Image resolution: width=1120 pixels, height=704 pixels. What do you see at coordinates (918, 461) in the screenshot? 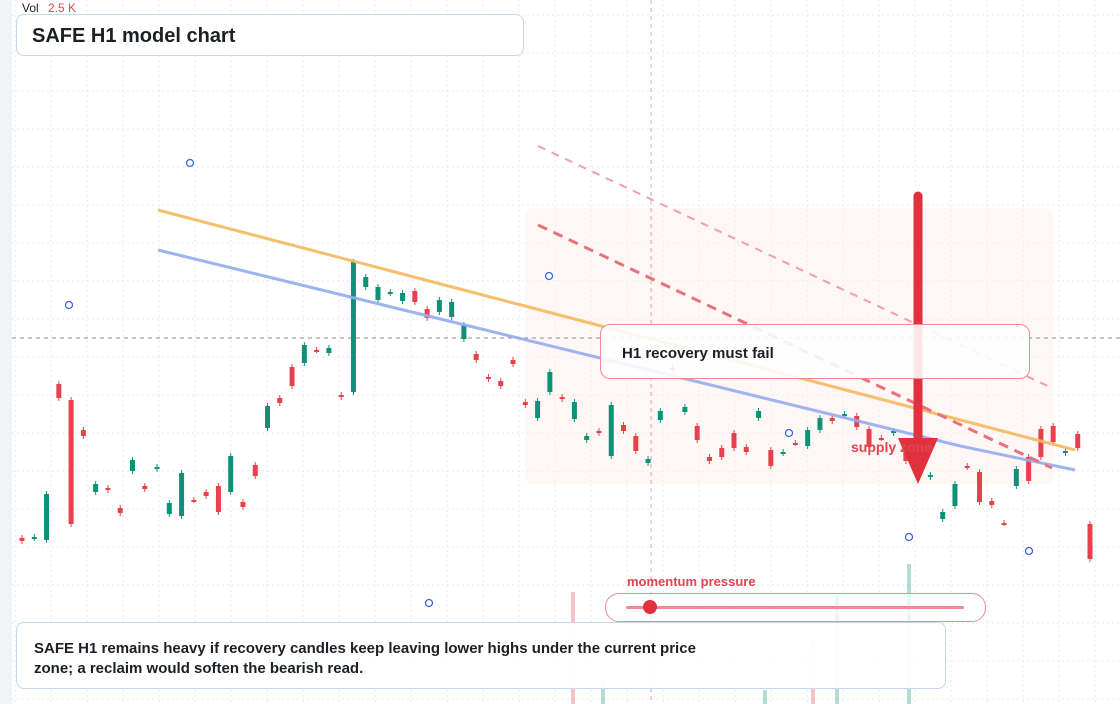
I see `bearish-arrow-head` at bounding box center [918, 461].